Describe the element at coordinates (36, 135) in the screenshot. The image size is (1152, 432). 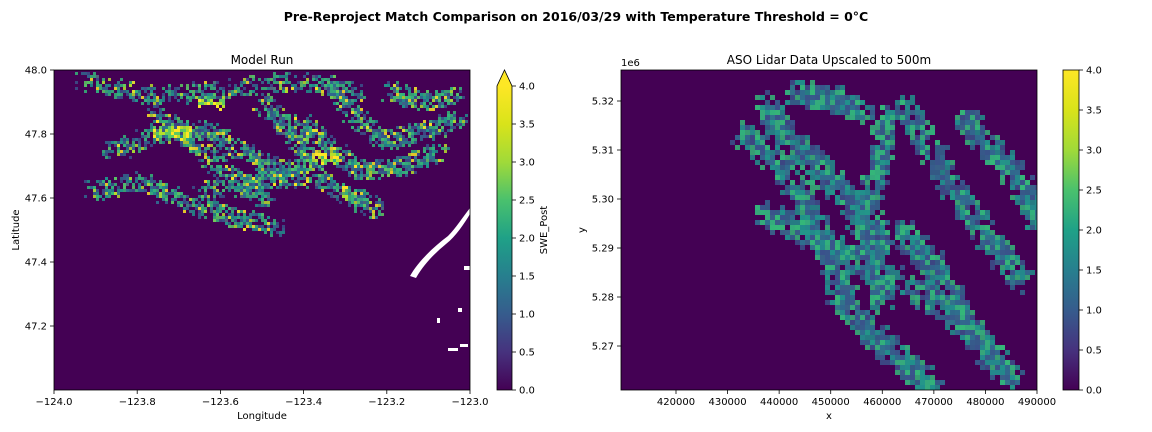
I see `y-tick-label: 47.8` at that location.